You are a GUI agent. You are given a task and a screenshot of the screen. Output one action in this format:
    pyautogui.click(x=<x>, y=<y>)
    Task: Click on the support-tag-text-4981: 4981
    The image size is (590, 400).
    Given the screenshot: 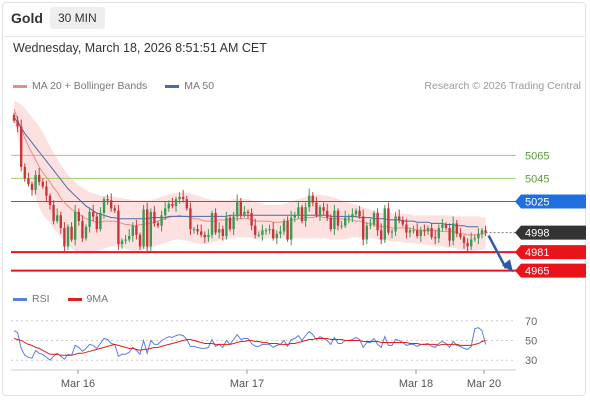 What is the action you would take?
    pyautogui.click(x=537, y=253)
    